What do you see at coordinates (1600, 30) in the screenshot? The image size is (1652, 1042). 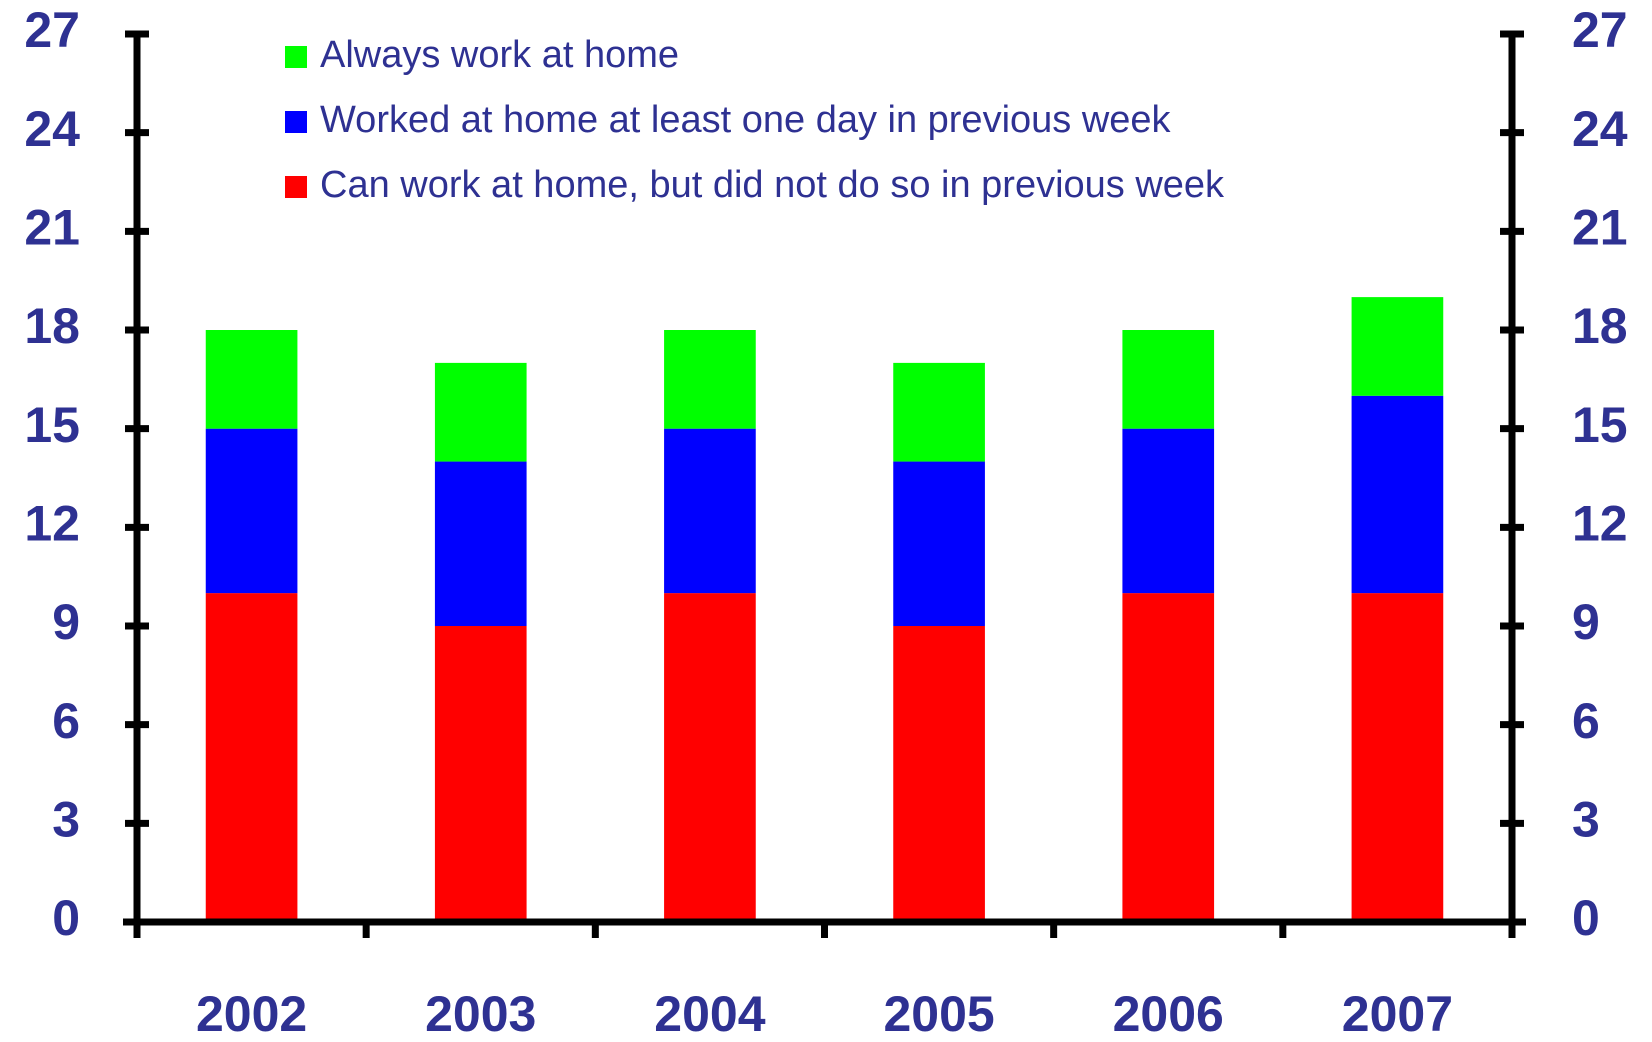 I see `y2-tick-label: 27` at bounding box center [1600, 30].